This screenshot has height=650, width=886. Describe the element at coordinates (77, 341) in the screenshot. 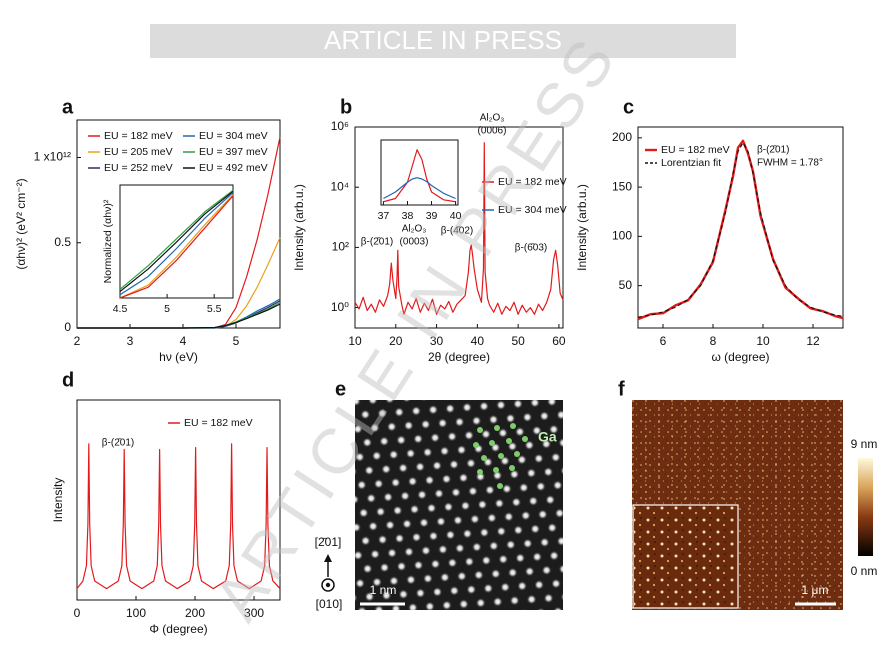

I see `x-tick-label: 2` at that location.